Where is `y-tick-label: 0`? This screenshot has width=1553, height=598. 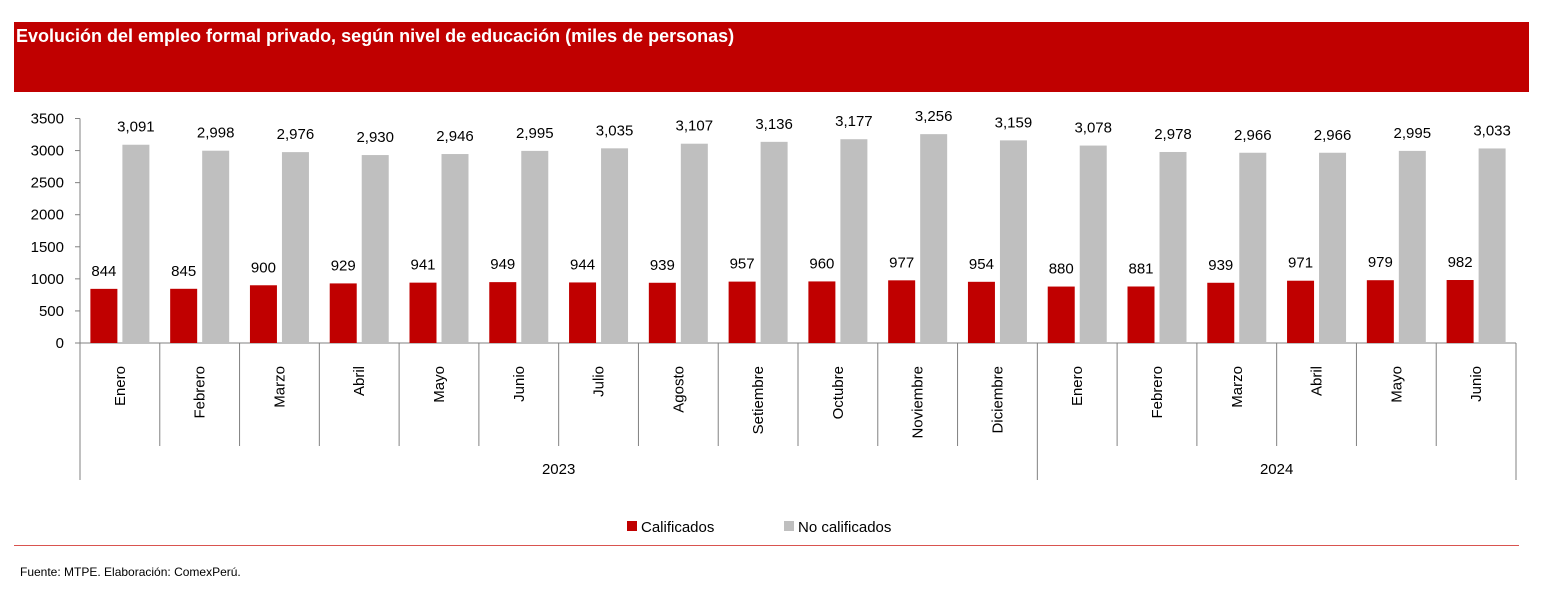
y-tick-label: 0 is located at coordinates (60, 343).